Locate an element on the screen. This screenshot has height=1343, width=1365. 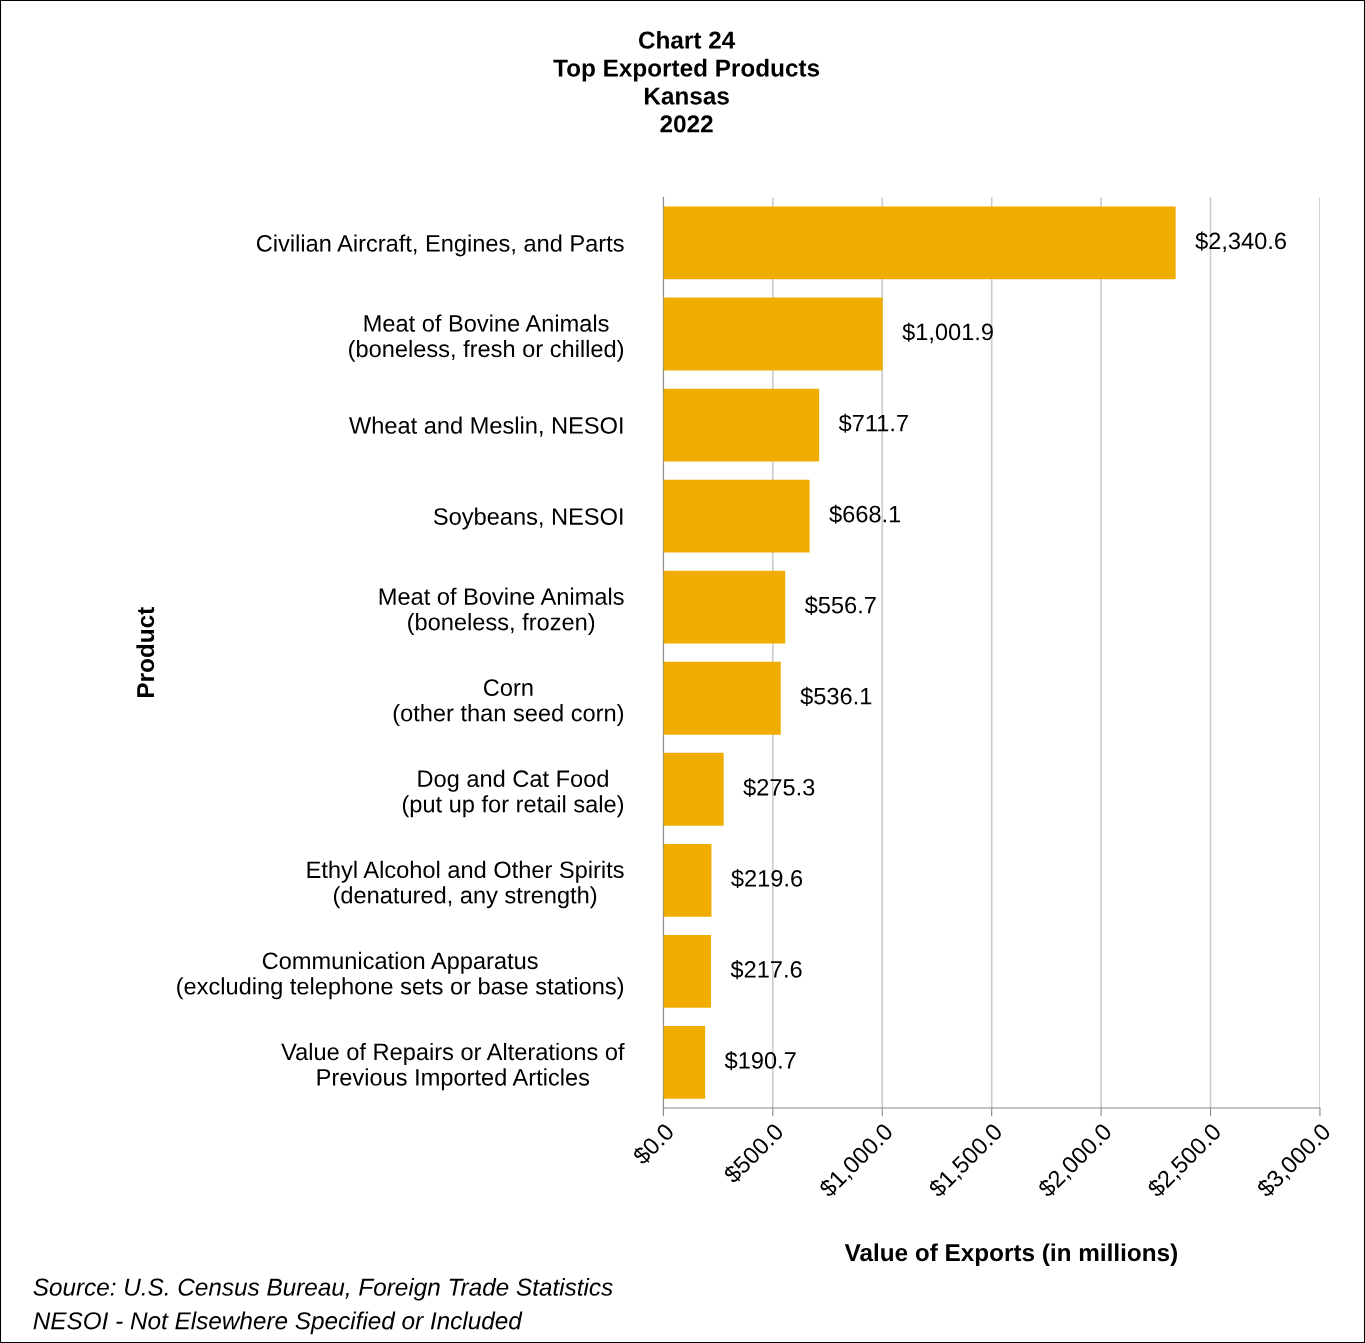
source-note: Source: U.S. Census Bureau, Foreign Trade Statistics is located at coordinates (323, 1289).